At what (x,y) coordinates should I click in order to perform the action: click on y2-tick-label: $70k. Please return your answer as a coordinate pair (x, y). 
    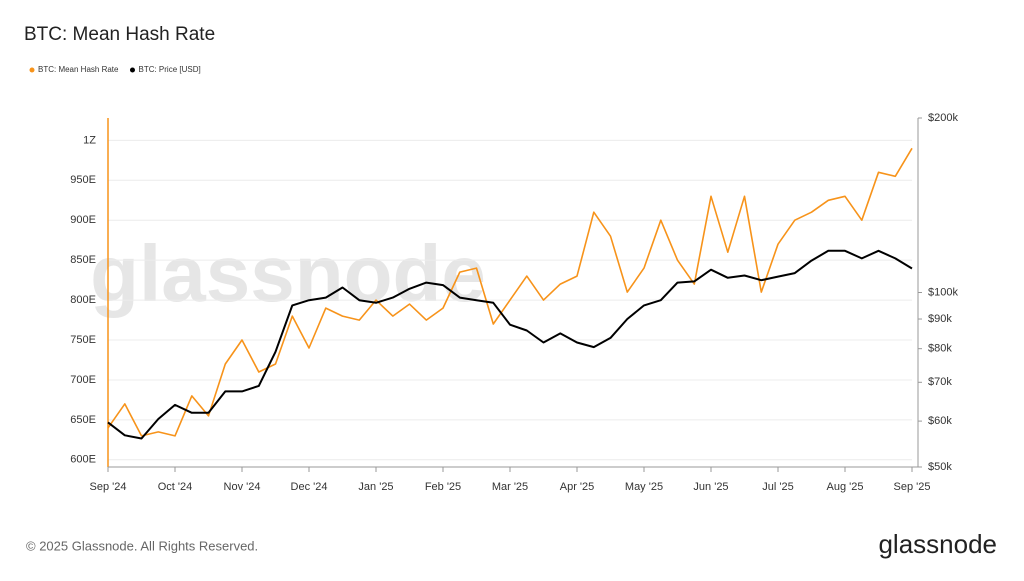
    Looking at the image, I should click on (940, 382).